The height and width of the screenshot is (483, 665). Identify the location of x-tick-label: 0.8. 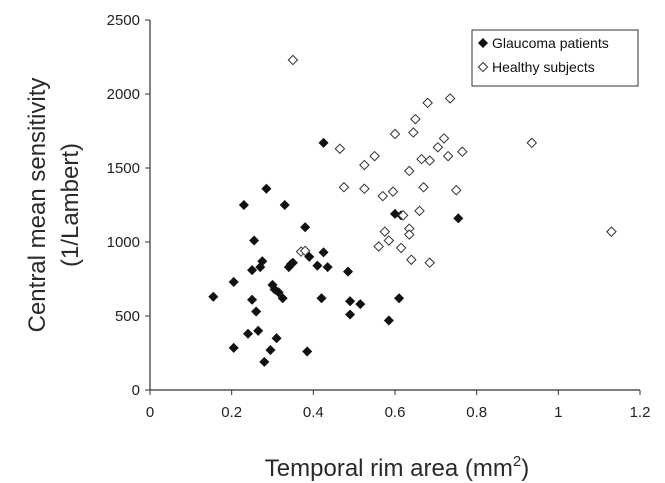
(476, 412).